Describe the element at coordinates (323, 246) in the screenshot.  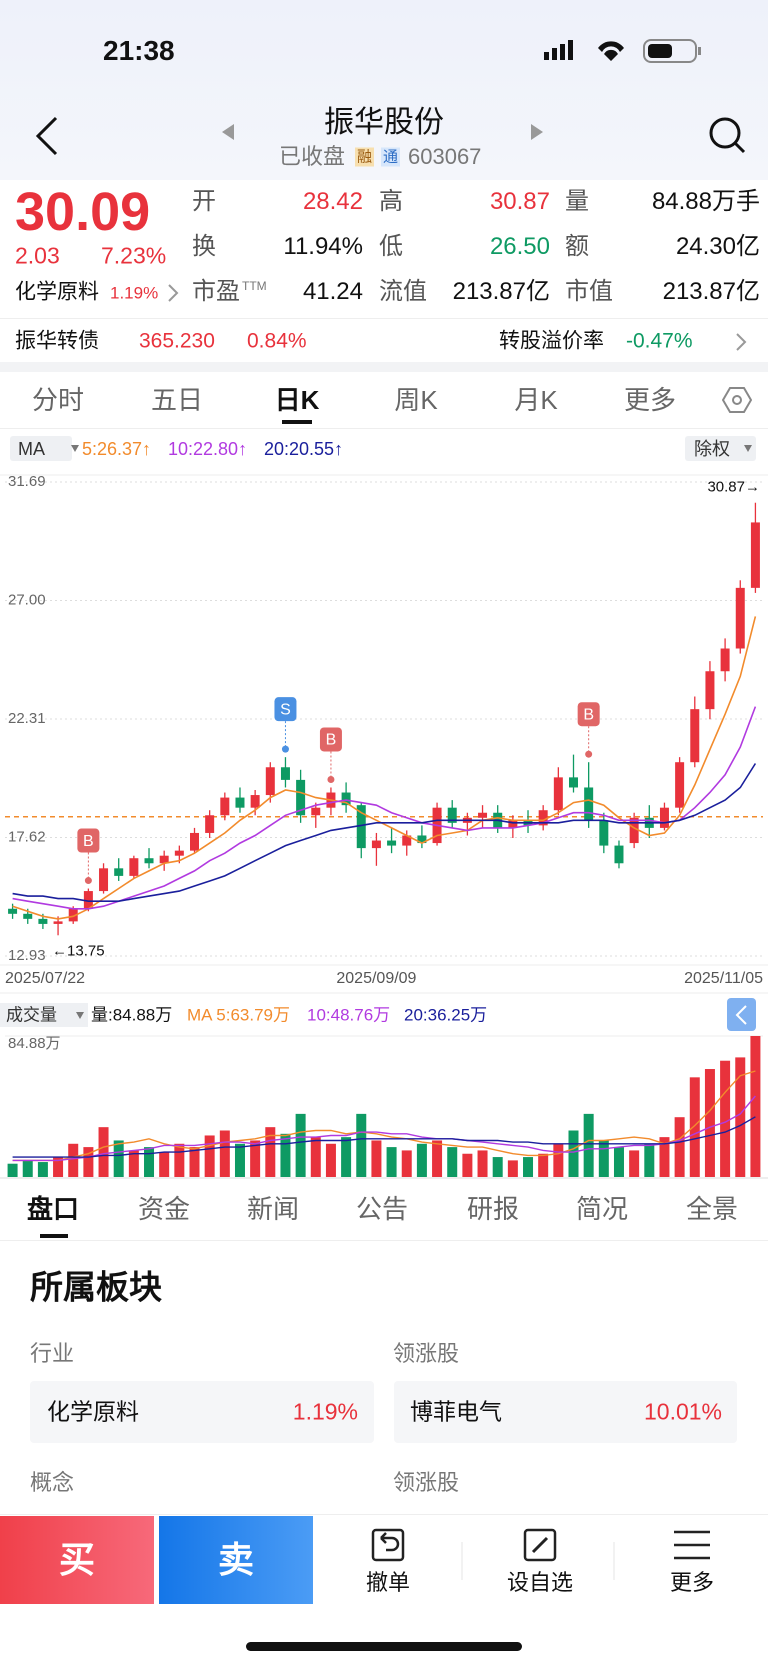
I see `field-value: 11.94%` at that location.